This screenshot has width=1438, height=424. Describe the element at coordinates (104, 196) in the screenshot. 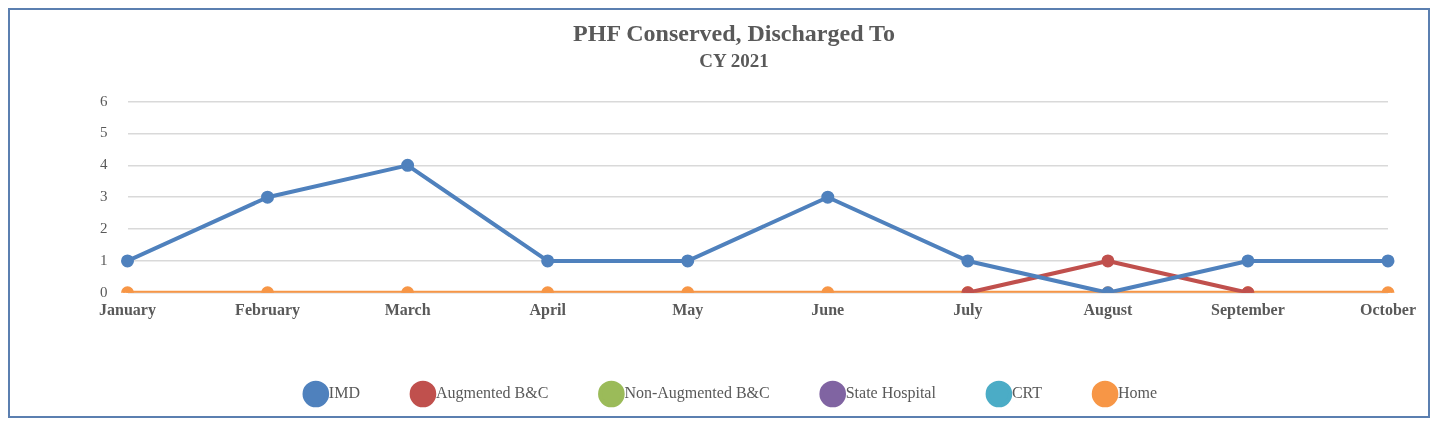

I see `y-tick-label: 3` at that location.